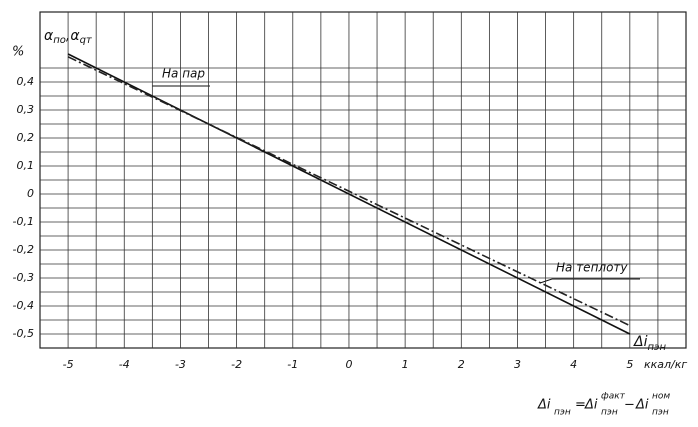 This screenshot has height=427, width=698. Describe the element at coordinates (236, 364) in the screenshot. I see `x-tick-label: -2` at that location.